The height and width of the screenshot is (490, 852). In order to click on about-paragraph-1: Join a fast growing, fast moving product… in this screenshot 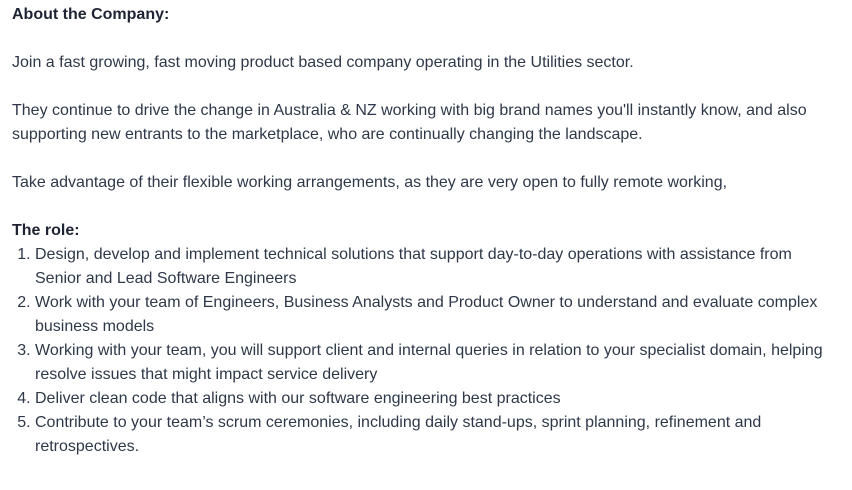, I will do `click(323, 62)`.